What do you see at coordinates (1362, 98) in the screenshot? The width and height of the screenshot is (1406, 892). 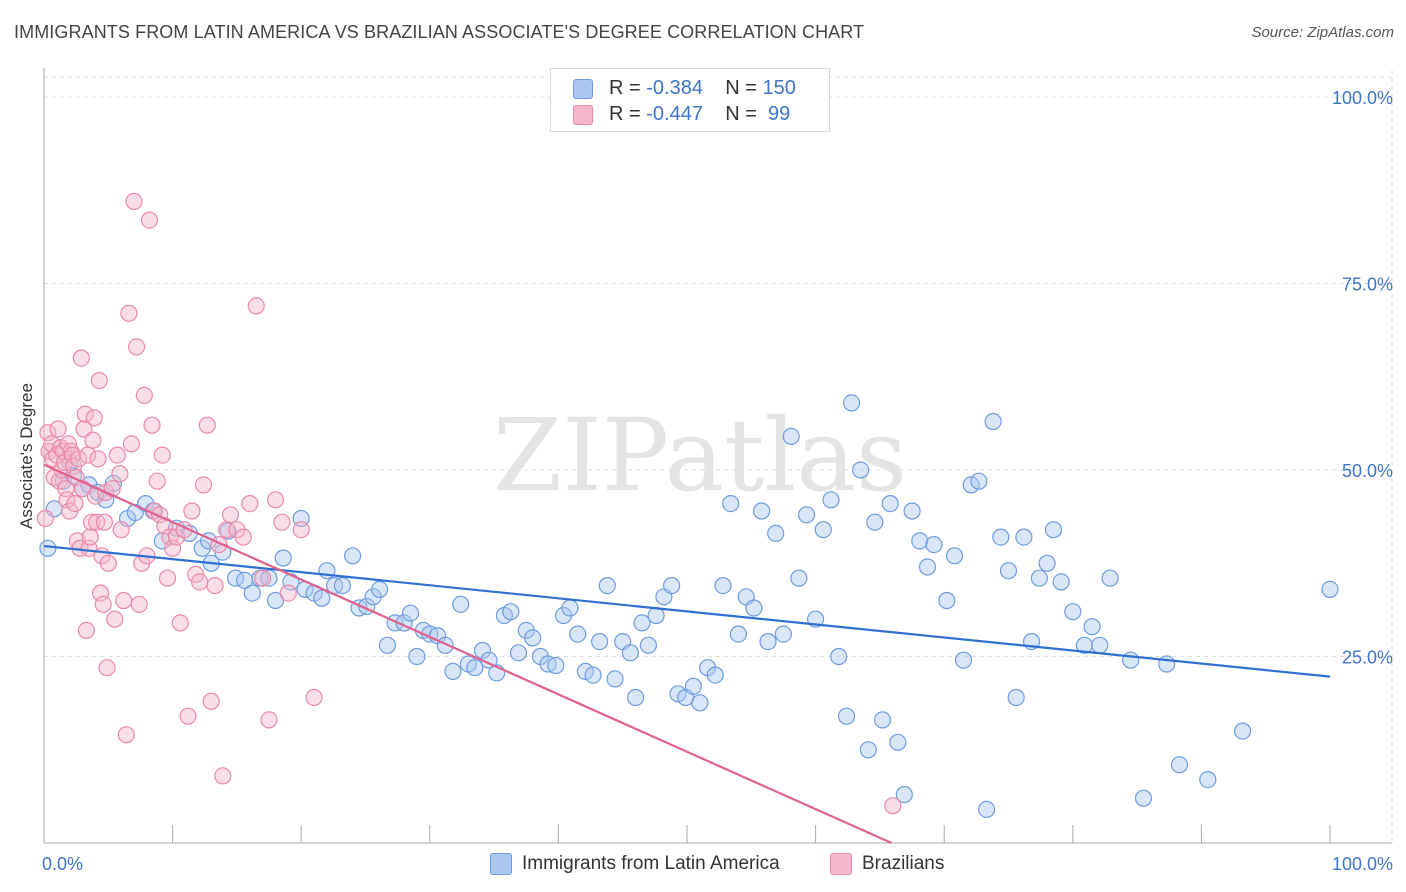 I see `y-tick-label: 100.0%` at bounding box center [1362, 98].